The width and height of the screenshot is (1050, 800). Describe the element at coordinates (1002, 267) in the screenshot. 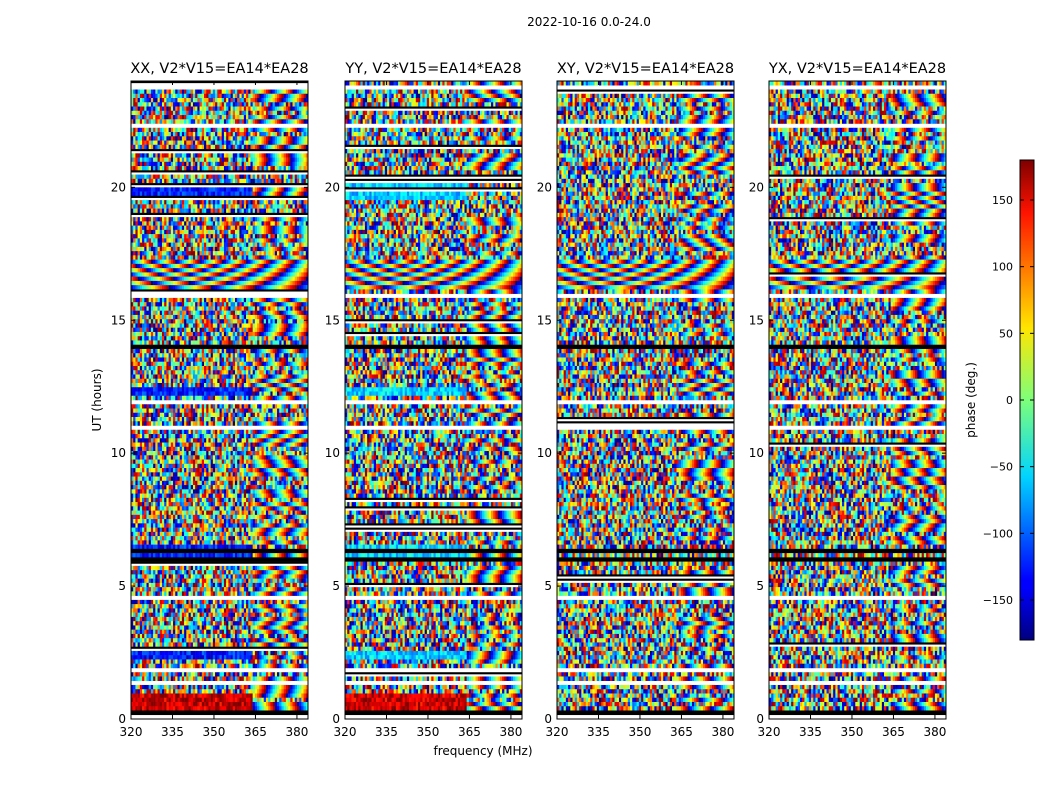

I see `colorbar-tick-label: 100` at that location.